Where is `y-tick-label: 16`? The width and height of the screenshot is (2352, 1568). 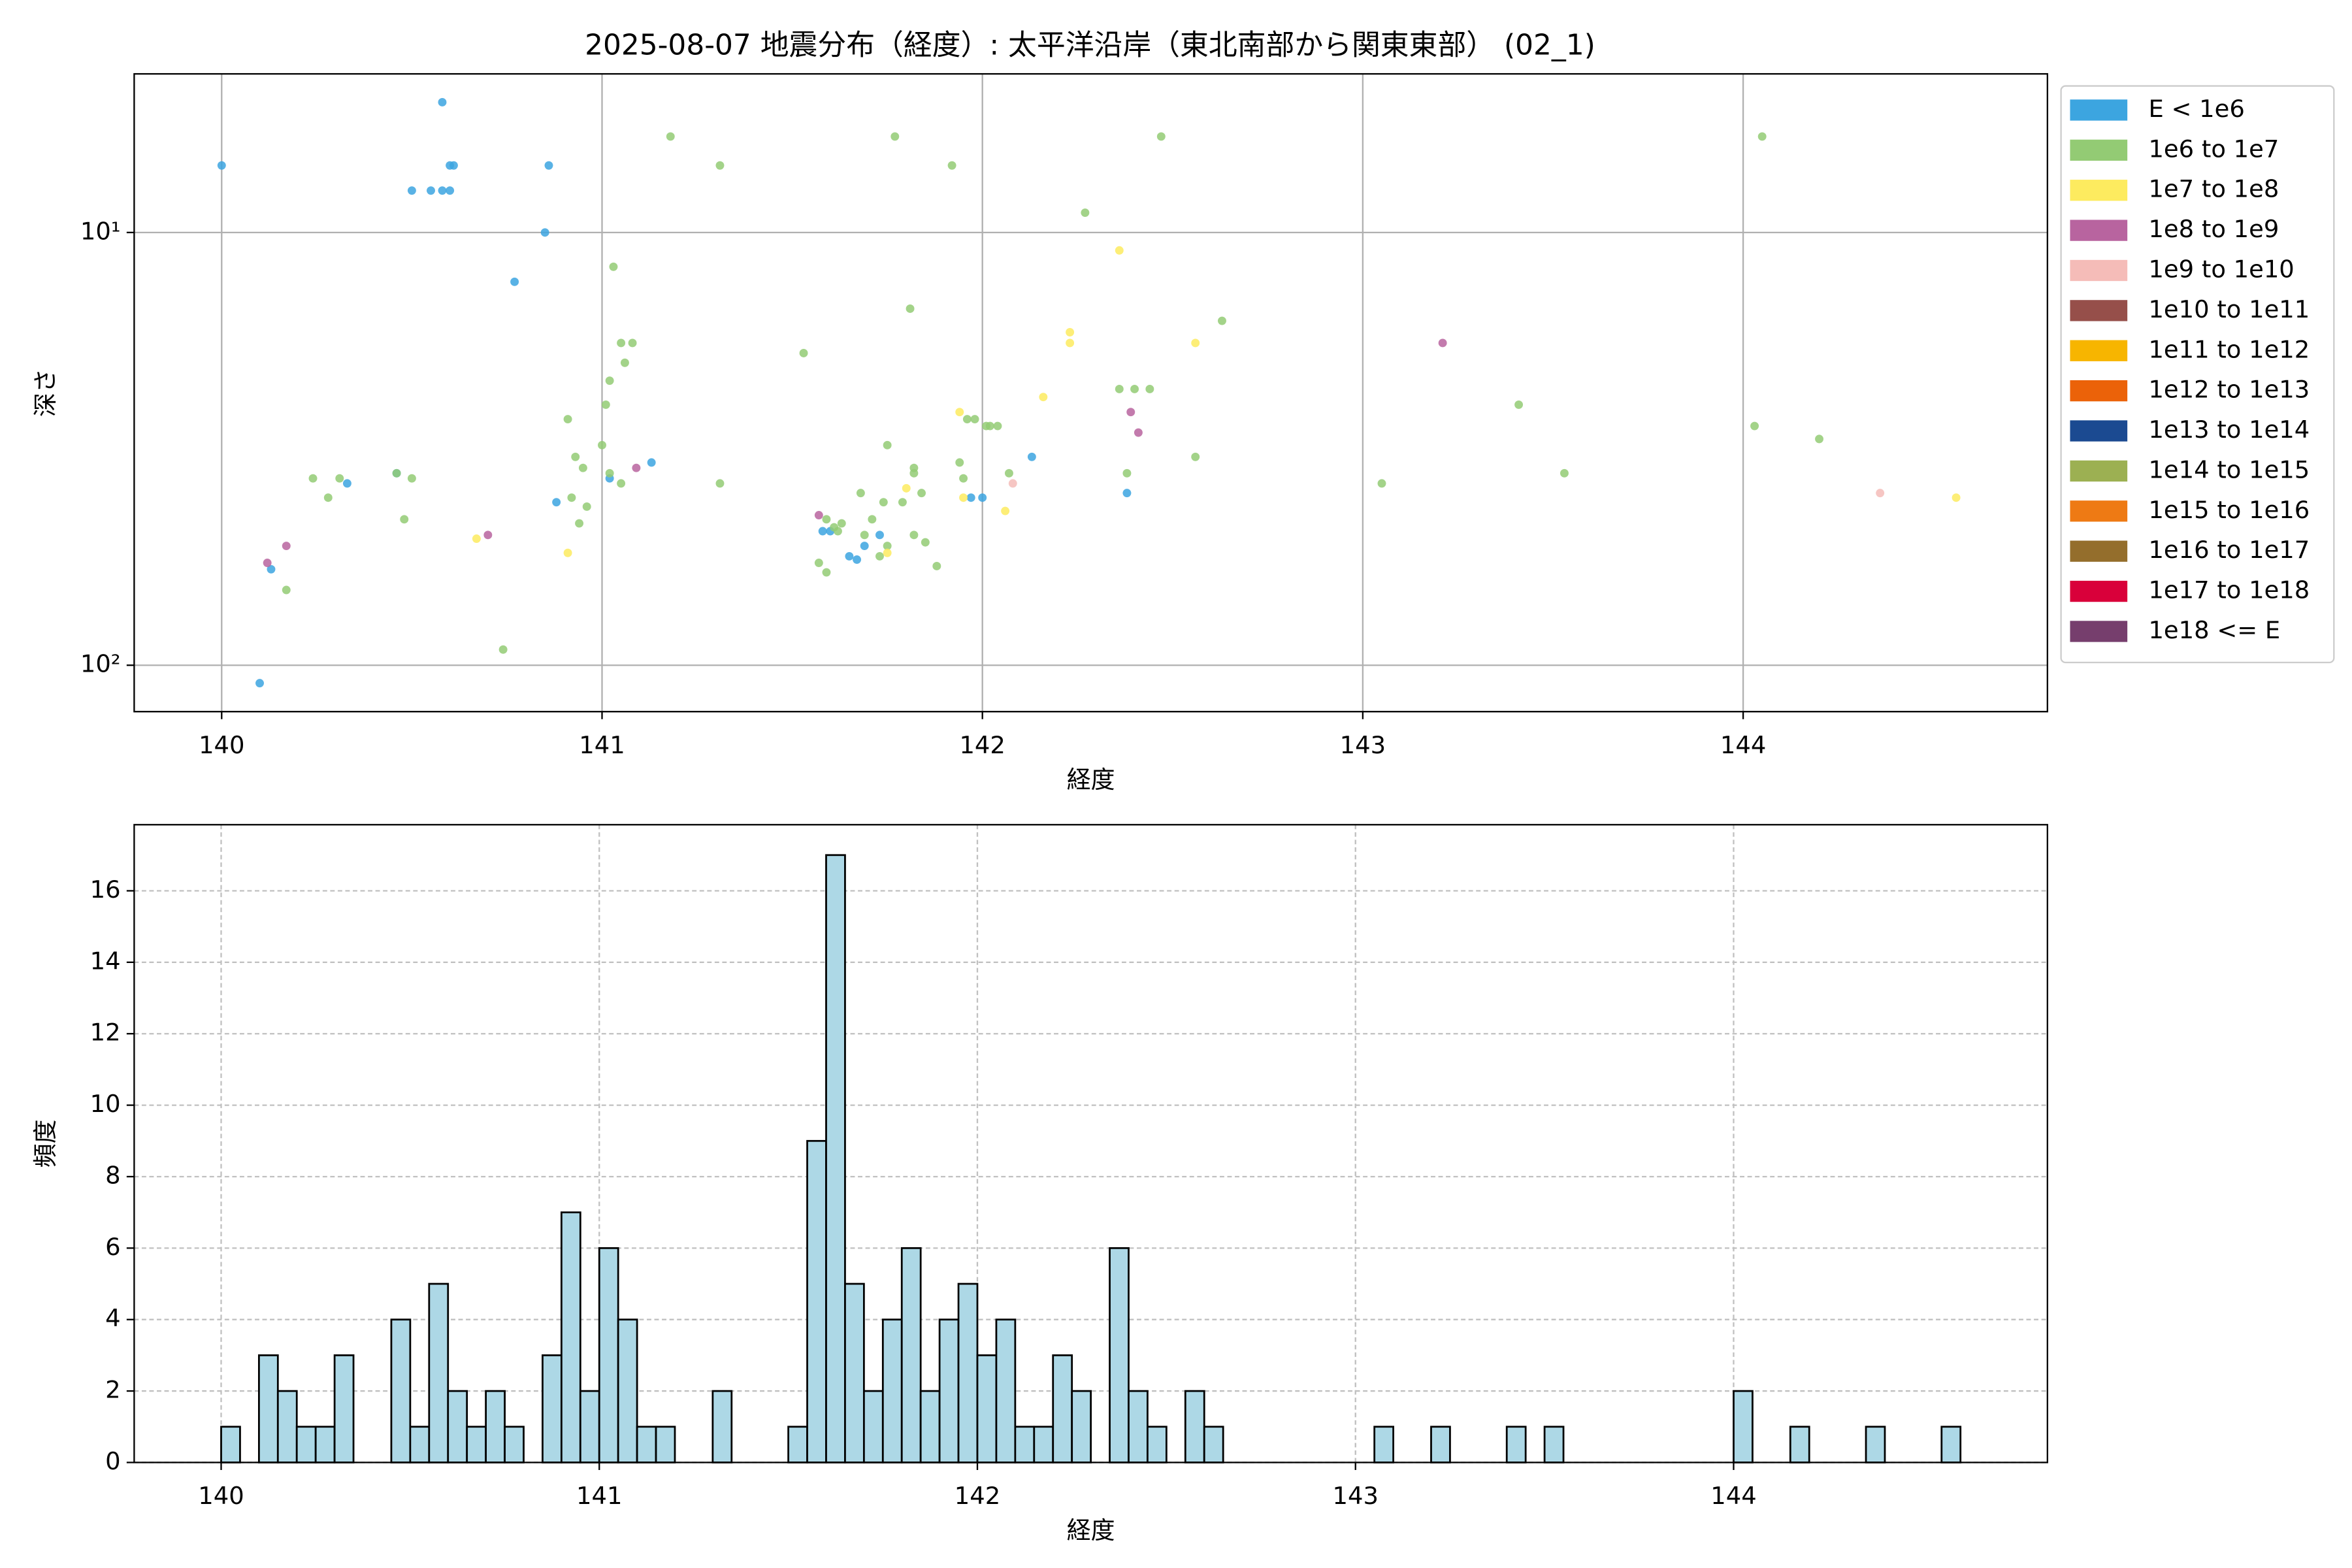 y-tick-label: 16 is located at coordinates (105, 889).